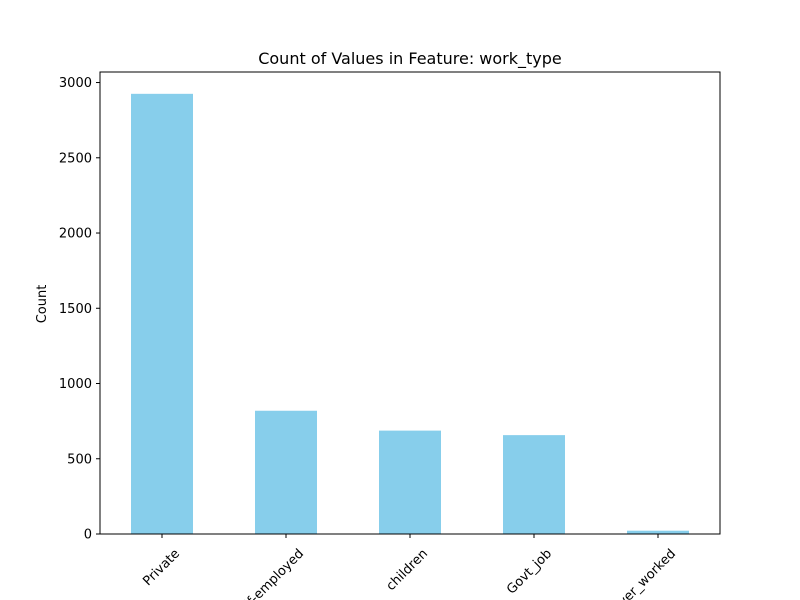  What do you see at coordinates (75, 234) in the screenshot?
I see `y-tick-label: 2000` at bounding box center [75, 234].